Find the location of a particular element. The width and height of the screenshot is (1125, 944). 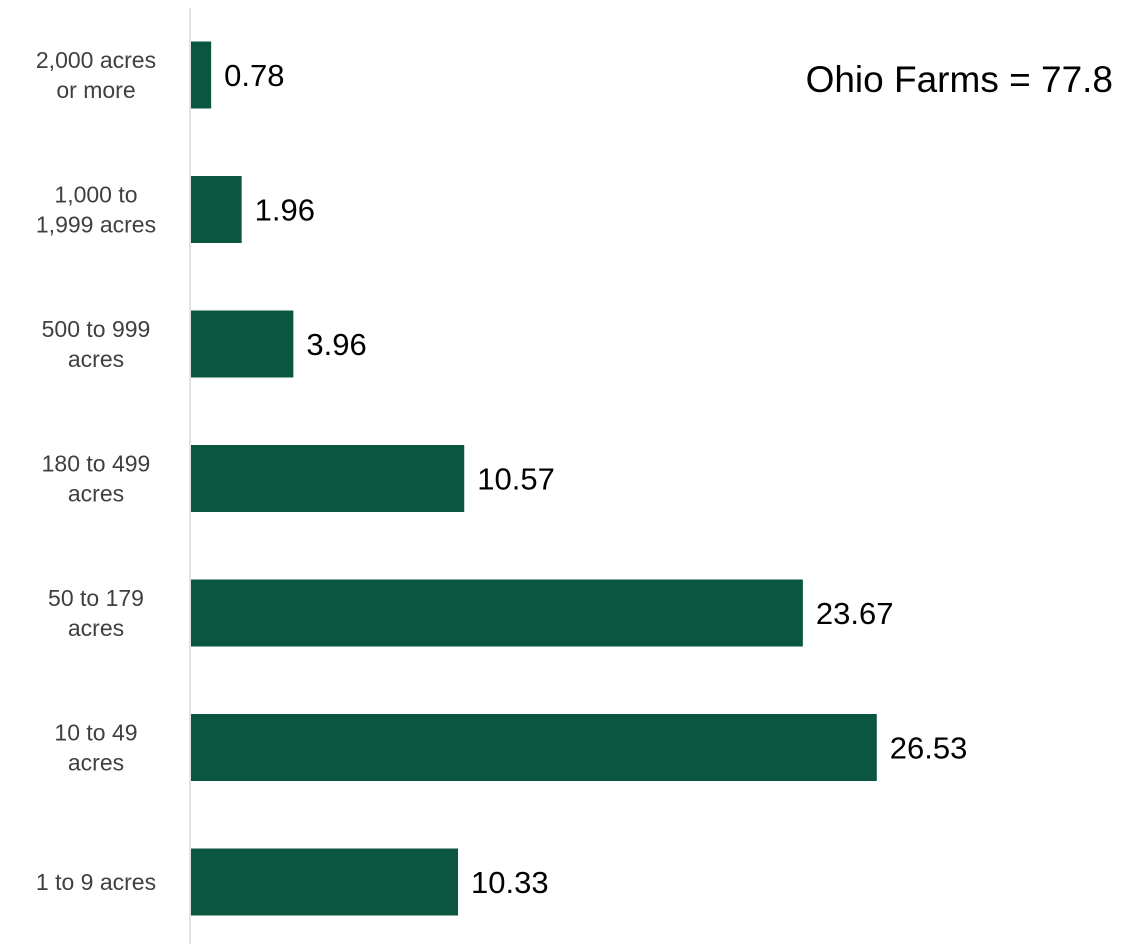

value-label: 26.53 is located at coordinates (929, 748).